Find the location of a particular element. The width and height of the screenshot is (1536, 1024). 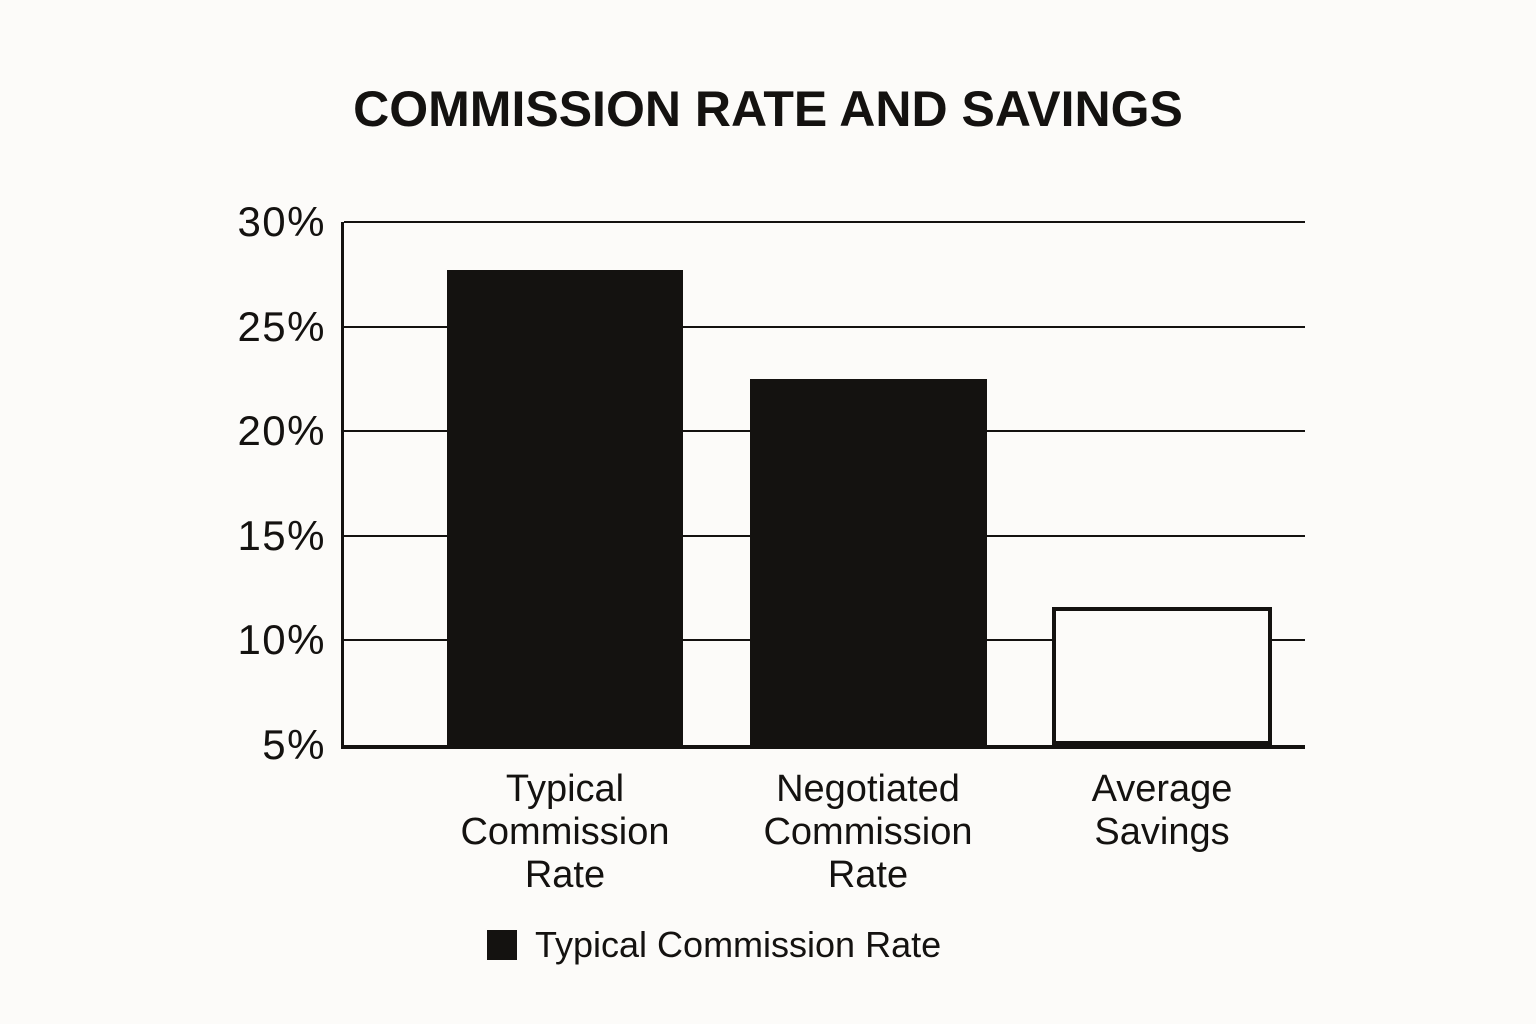

chart-title: COMMISSION RATE AND SAVINGS is located at coordinates (768, 109).